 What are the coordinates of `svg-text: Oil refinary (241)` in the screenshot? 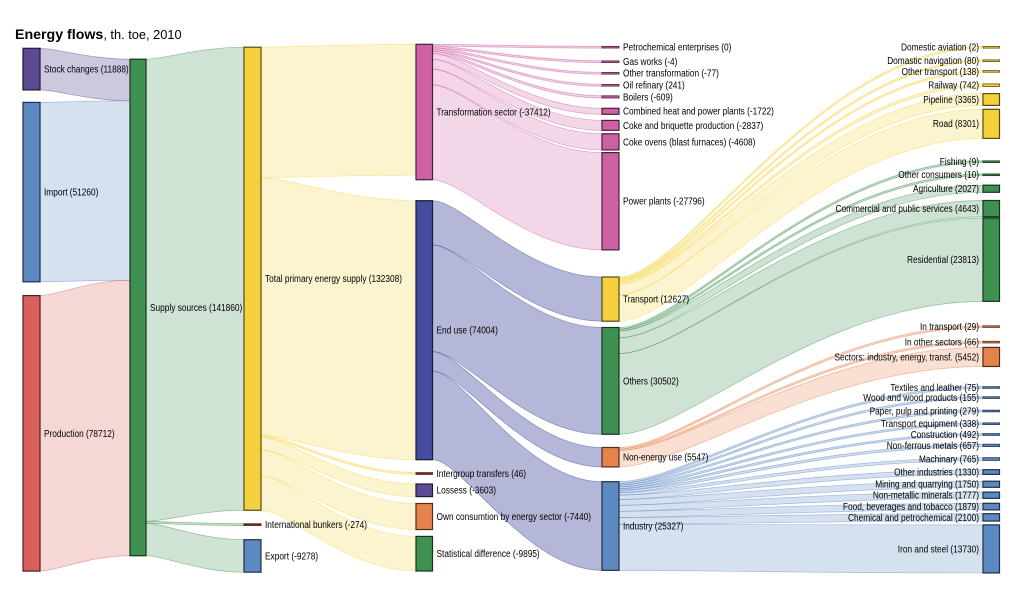 It's located at (654, 86).